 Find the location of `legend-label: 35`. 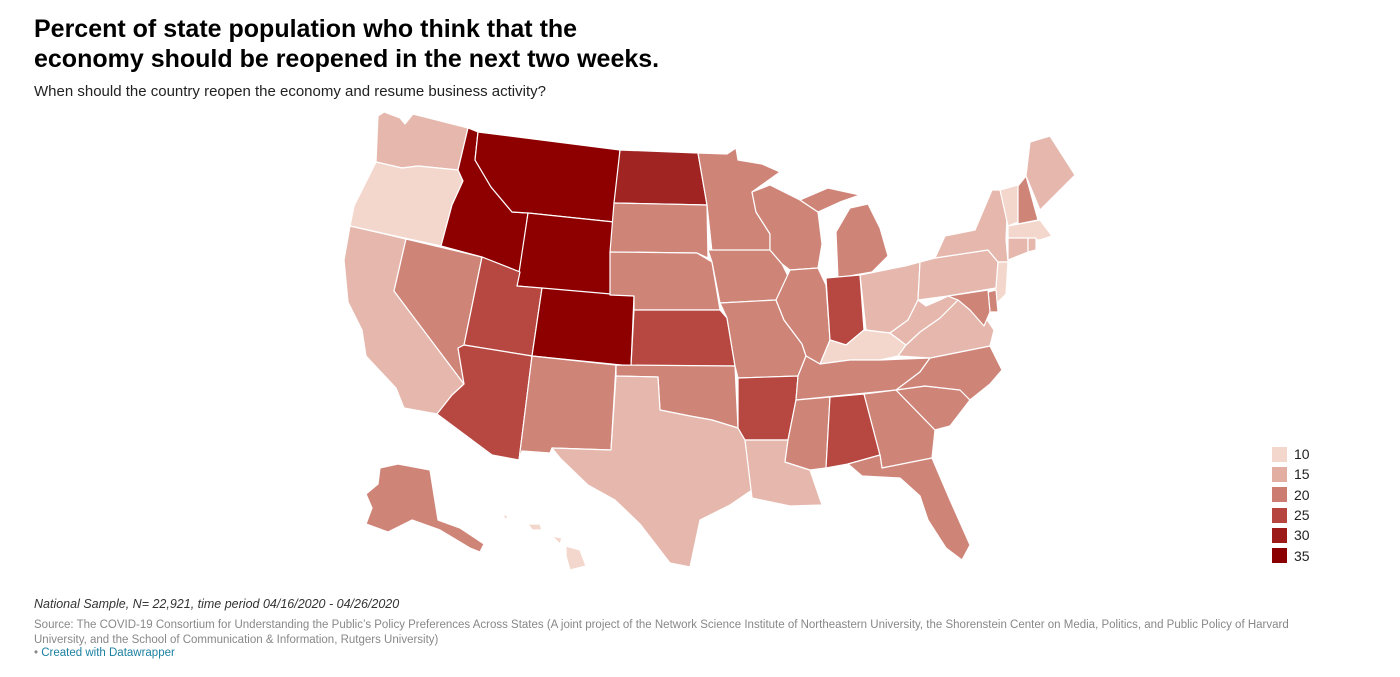

legend-label: 35 is located at coordinates (1302, 555).